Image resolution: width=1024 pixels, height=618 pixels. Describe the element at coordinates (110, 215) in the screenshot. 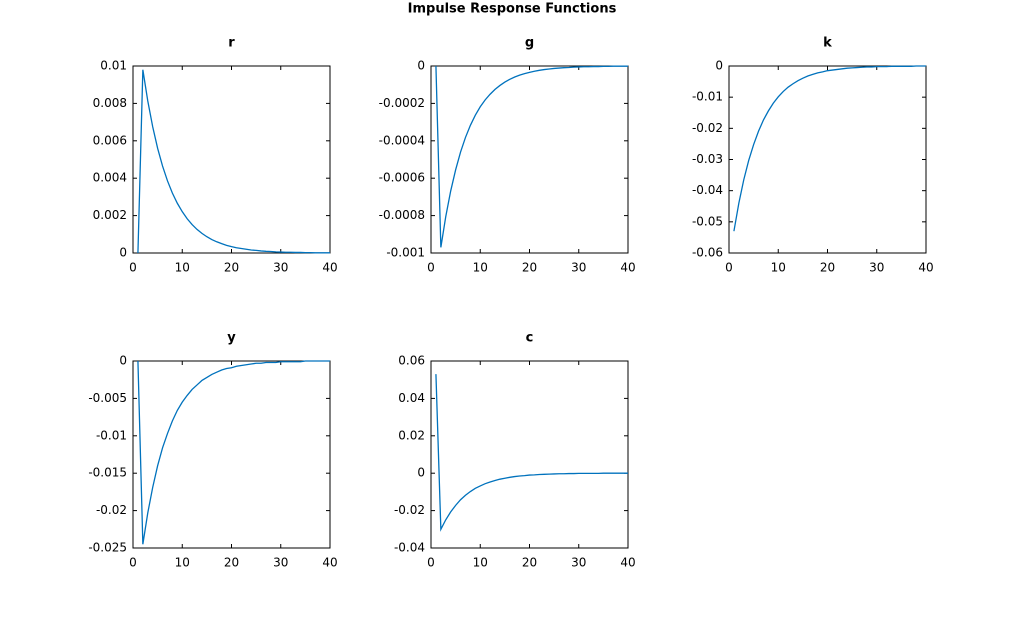

I see `y-tick-label: 0.002` at that location.